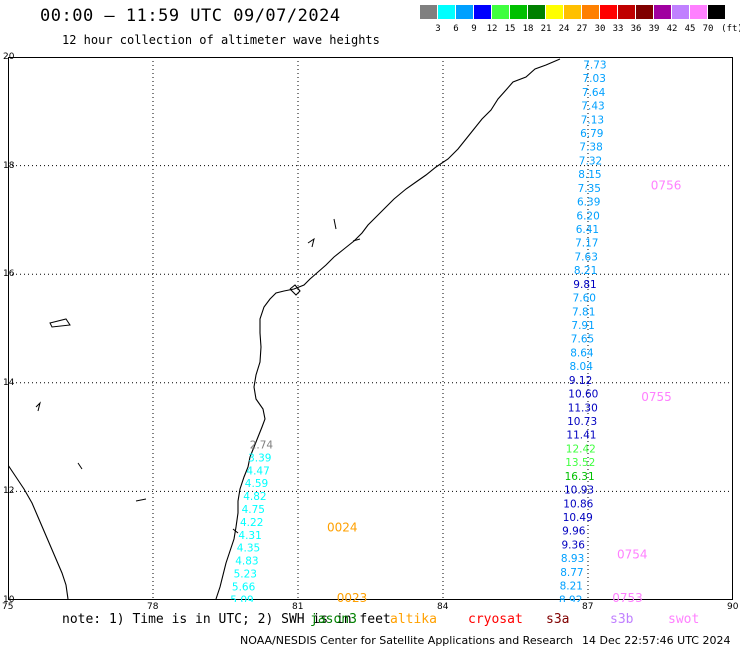 This screenshot has width=740, height=650. What do you see at coordinates (574, 545) in the screenshot?
I see `wave-height-value: 9.36` at bounding box center [574, 545].